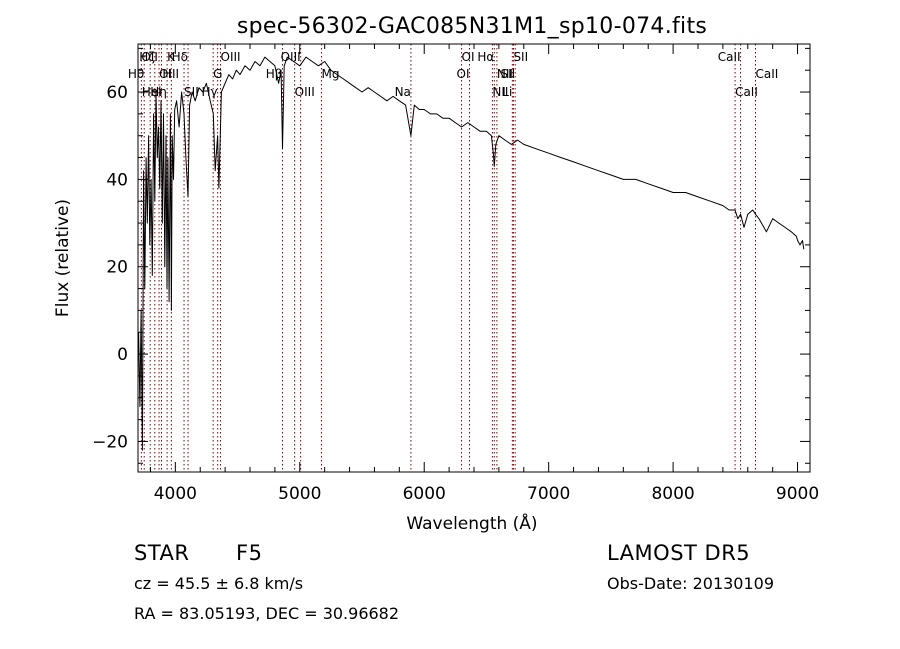  What do you see at coordinates (147, 57) in the screenshot?
I see `line-label: Hζ` at bounding box center [147, 57].